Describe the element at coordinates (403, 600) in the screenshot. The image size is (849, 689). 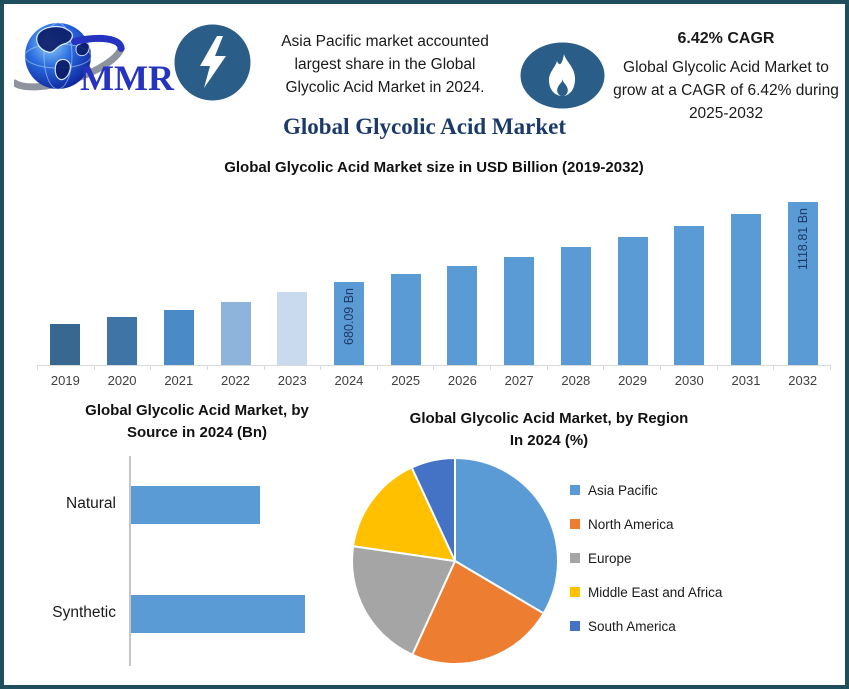
I see `pie-slice-europe` at that location.